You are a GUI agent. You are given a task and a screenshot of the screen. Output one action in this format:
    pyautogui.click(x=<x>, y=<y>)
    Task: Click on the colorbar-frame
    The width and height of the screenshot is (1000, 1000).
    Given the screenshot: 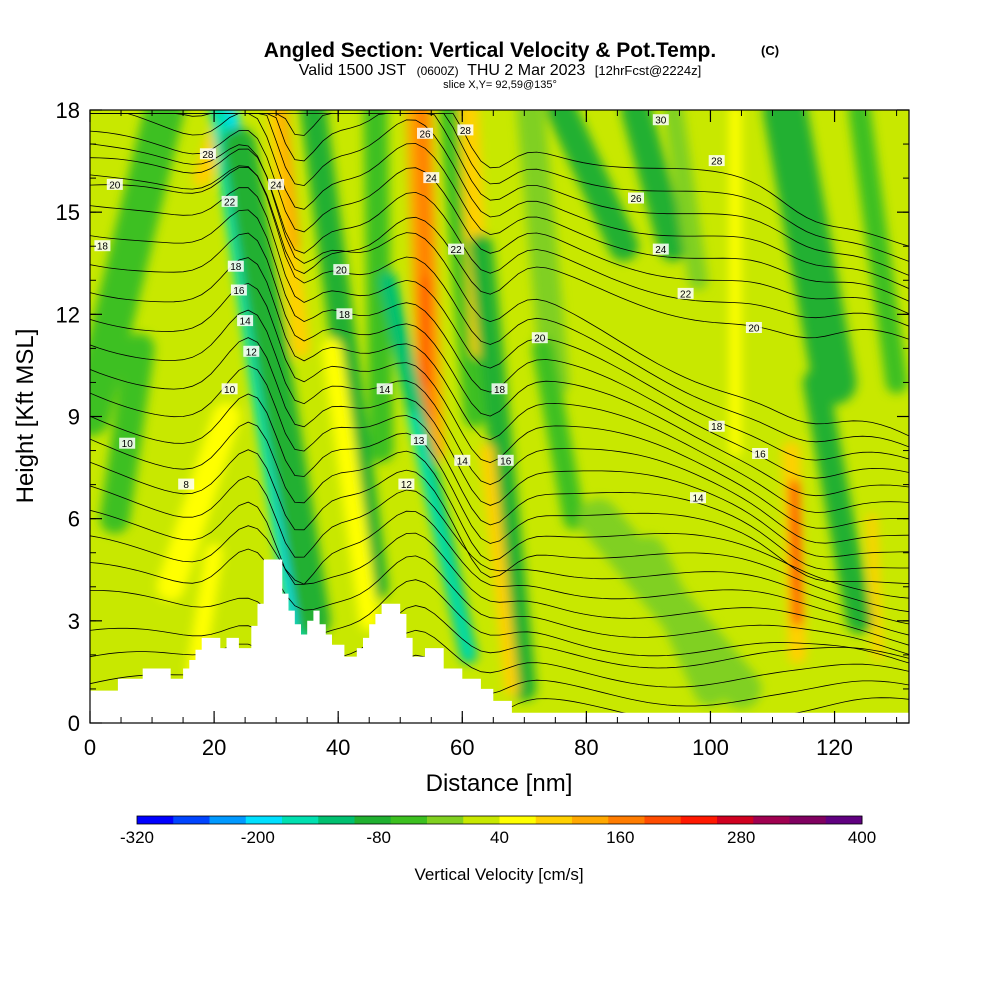 What is the action you would take?
    pyautogui.click(x=499, y=820)
    